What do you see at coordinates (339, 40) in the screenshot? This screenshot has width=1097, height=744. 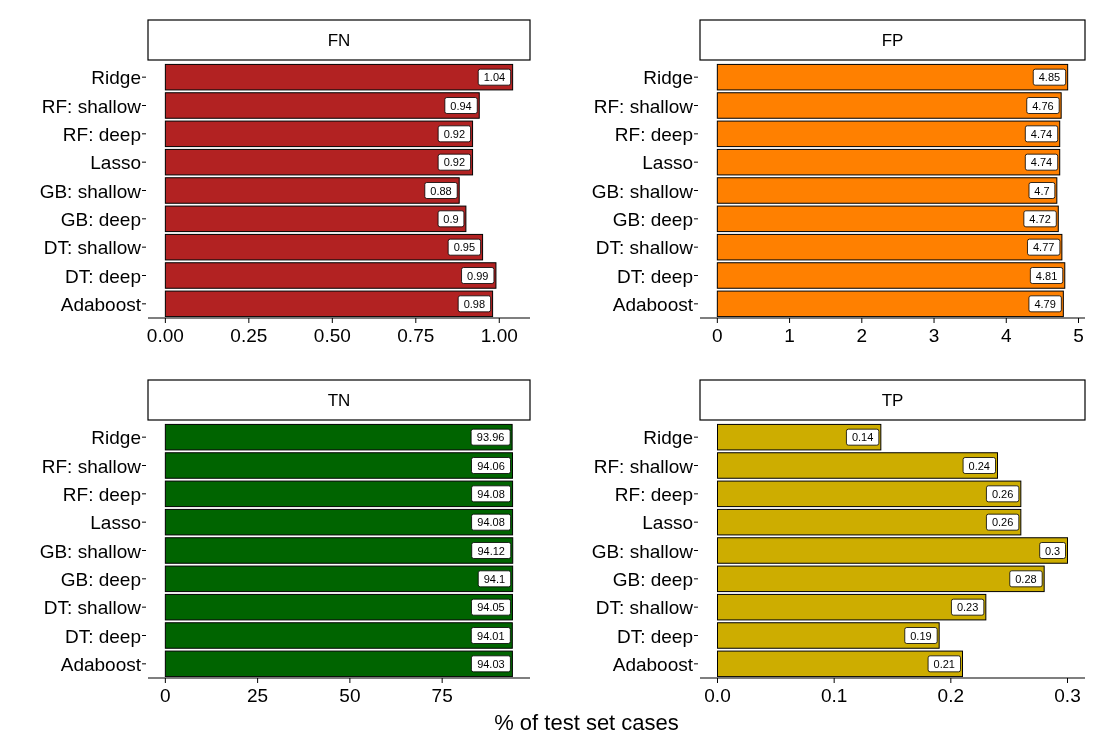 I see `chart-title: FN` at bounding box center [339, 40].